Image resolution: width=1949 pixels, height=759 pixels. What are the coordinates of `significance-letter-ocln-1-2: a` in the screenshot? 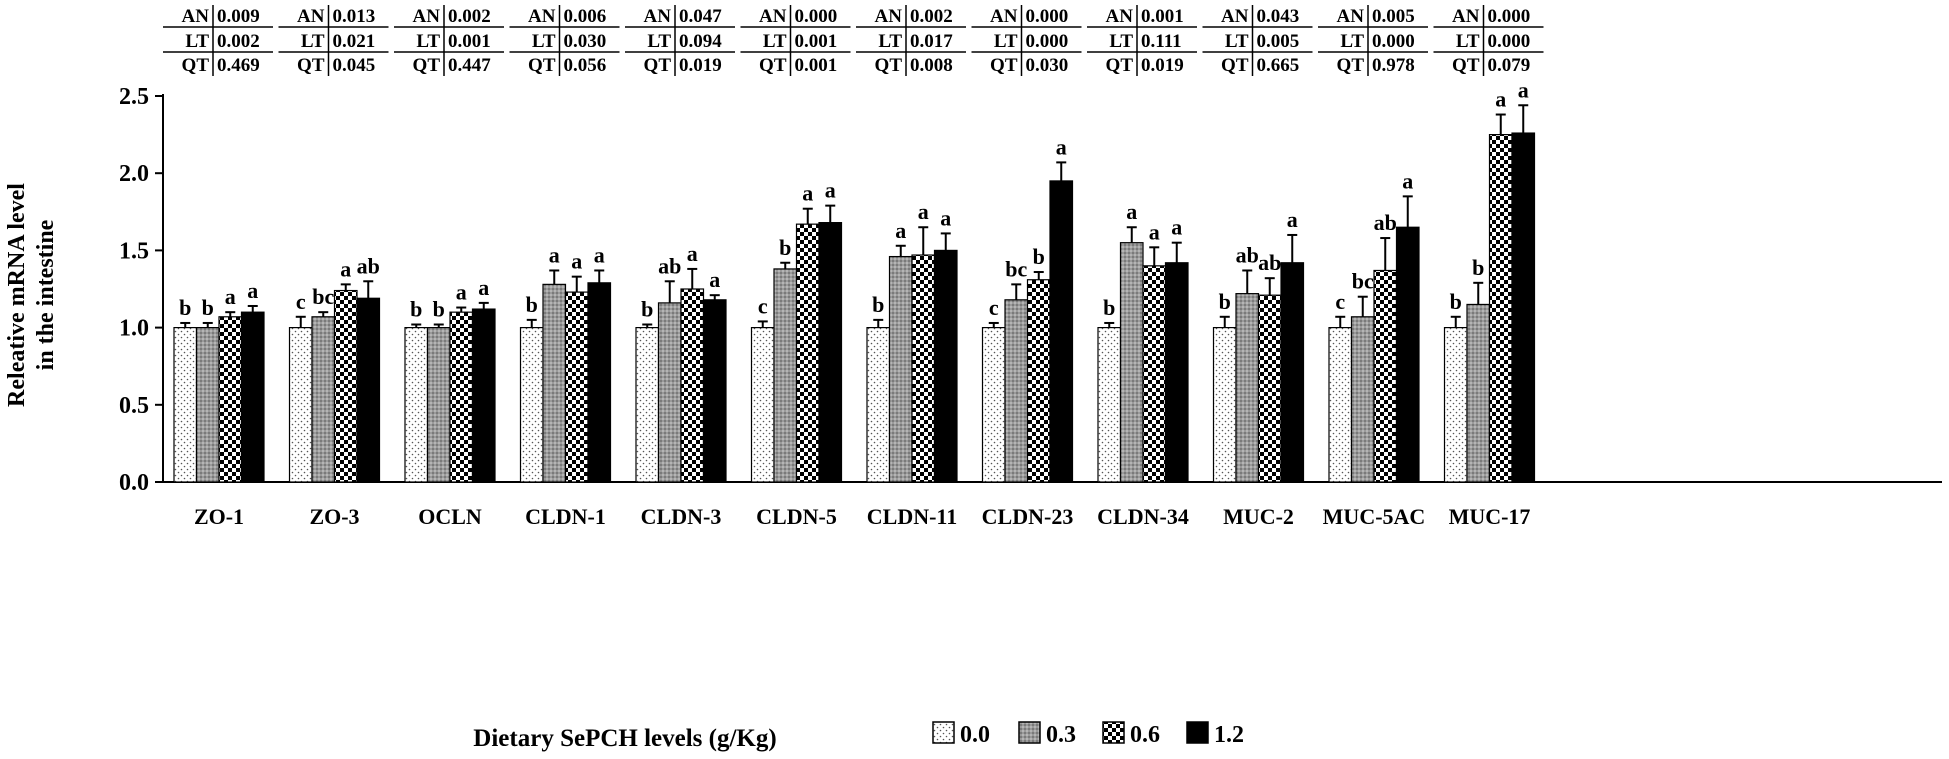 It's located at (483, 287).